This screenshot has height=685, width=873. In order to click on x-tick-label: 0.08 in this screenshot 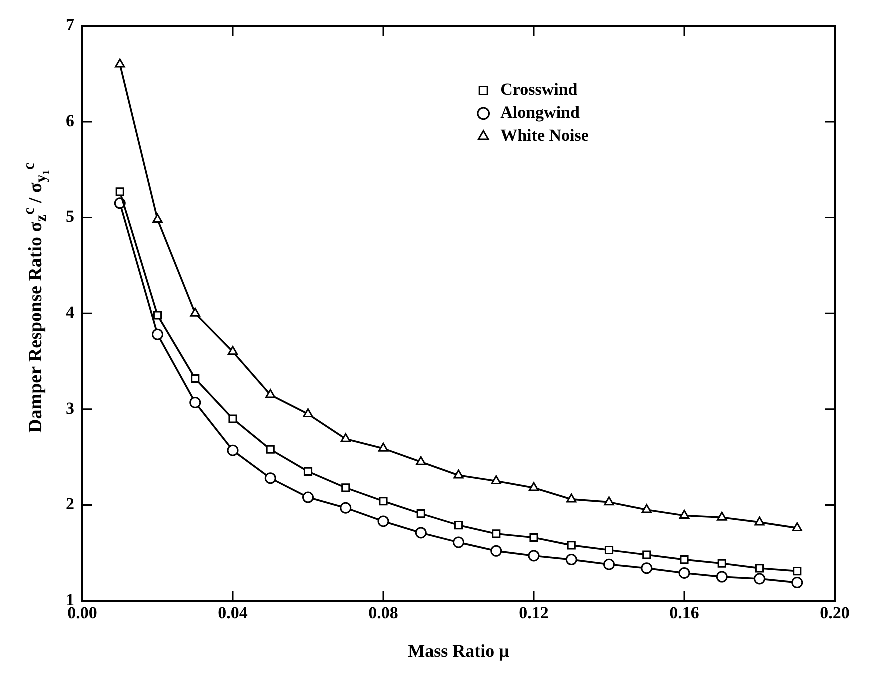, I will do `click(383, 613)`.